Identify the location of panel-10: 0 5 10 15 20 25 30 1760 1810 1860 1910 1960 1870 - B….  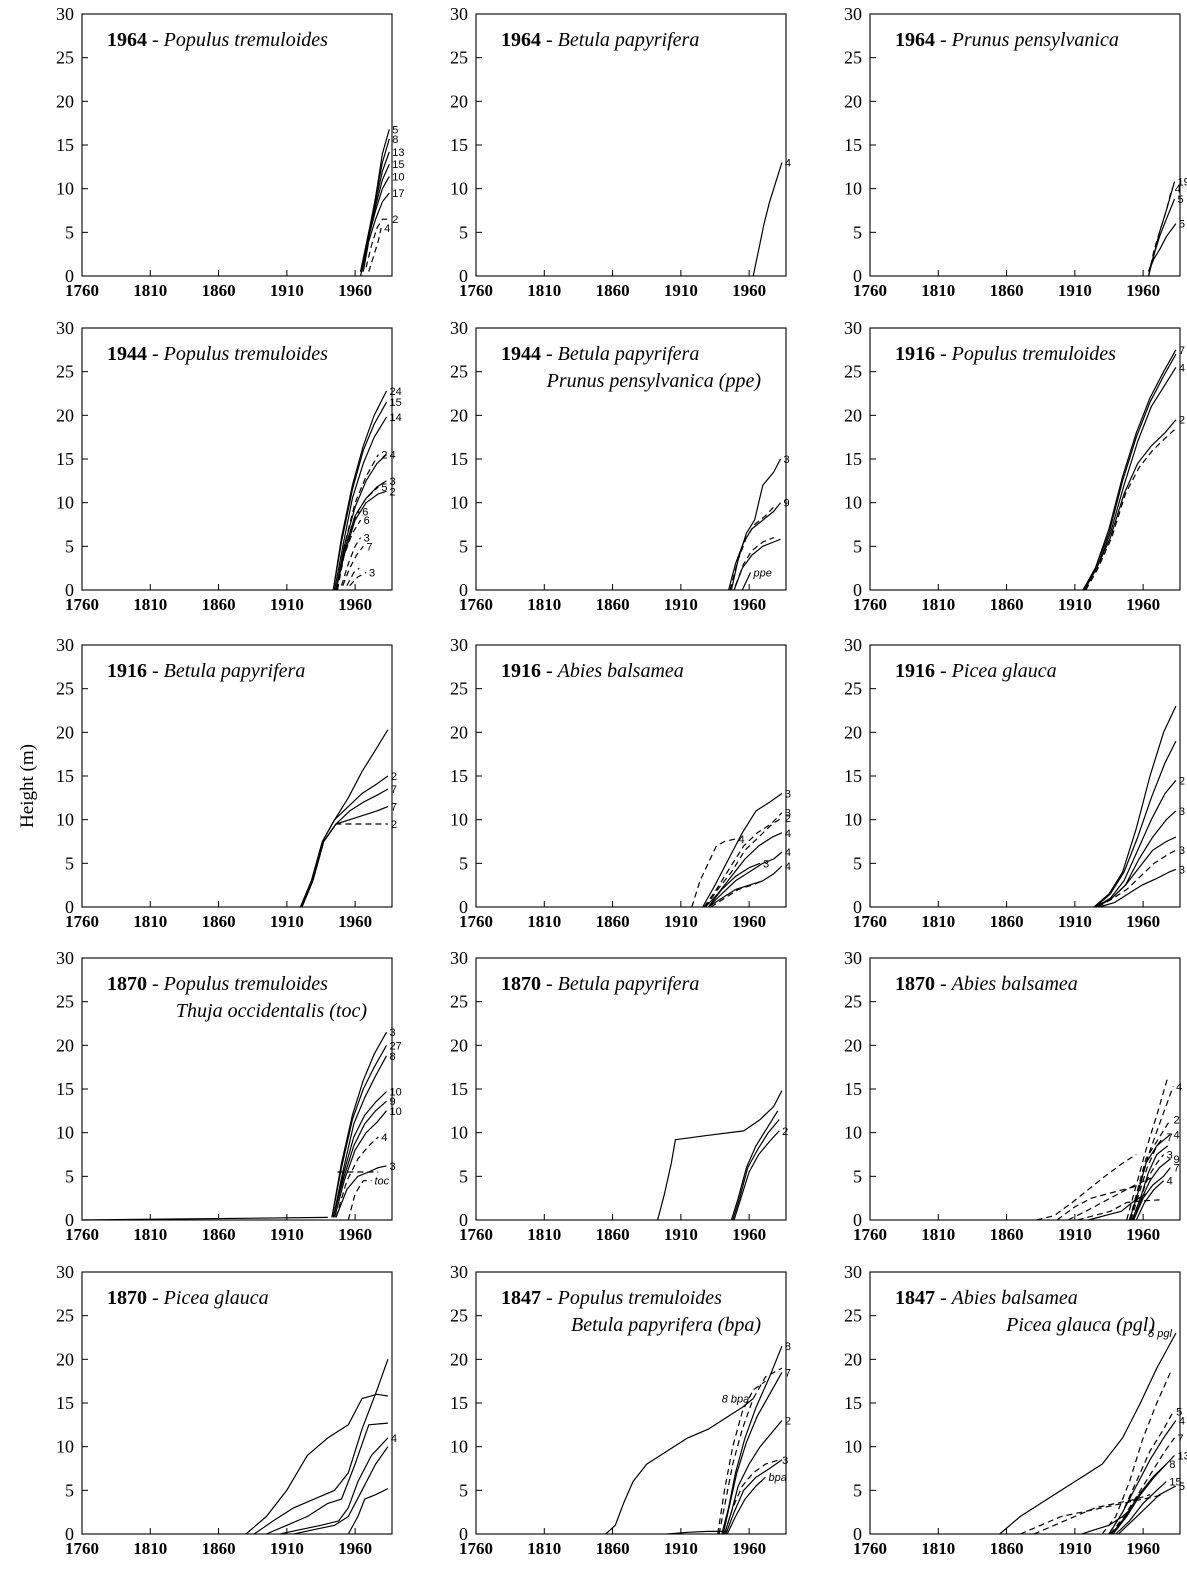
(619, 1096).